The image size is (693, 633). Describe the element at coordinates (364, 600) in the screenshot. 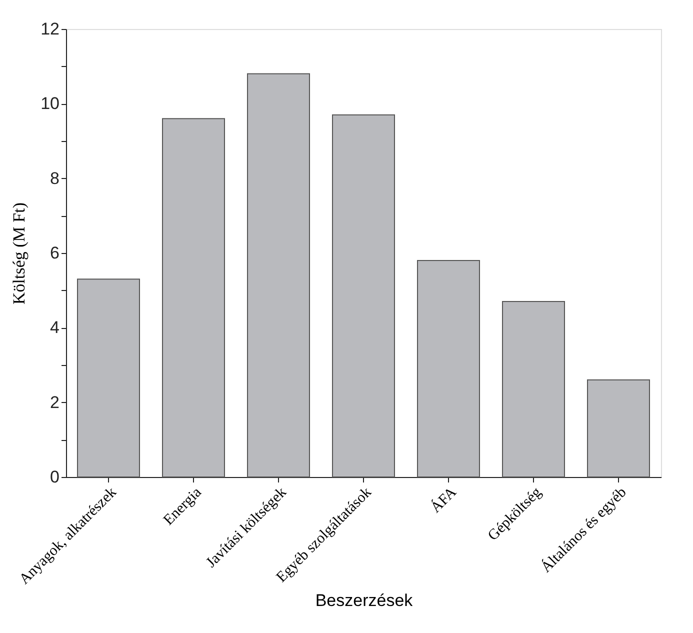

I see `x-axis-title: Beszerzések` at that location.